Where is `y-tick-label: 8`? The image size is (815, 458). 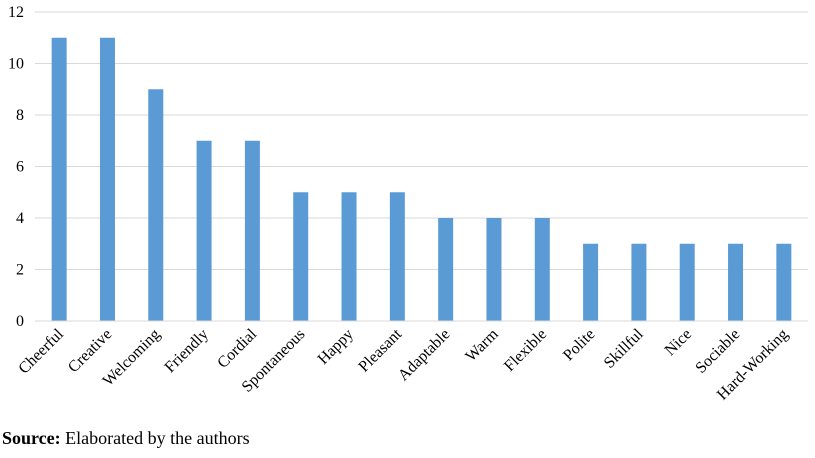
y-tick-label: 8 is located at coordinates (20, 115).